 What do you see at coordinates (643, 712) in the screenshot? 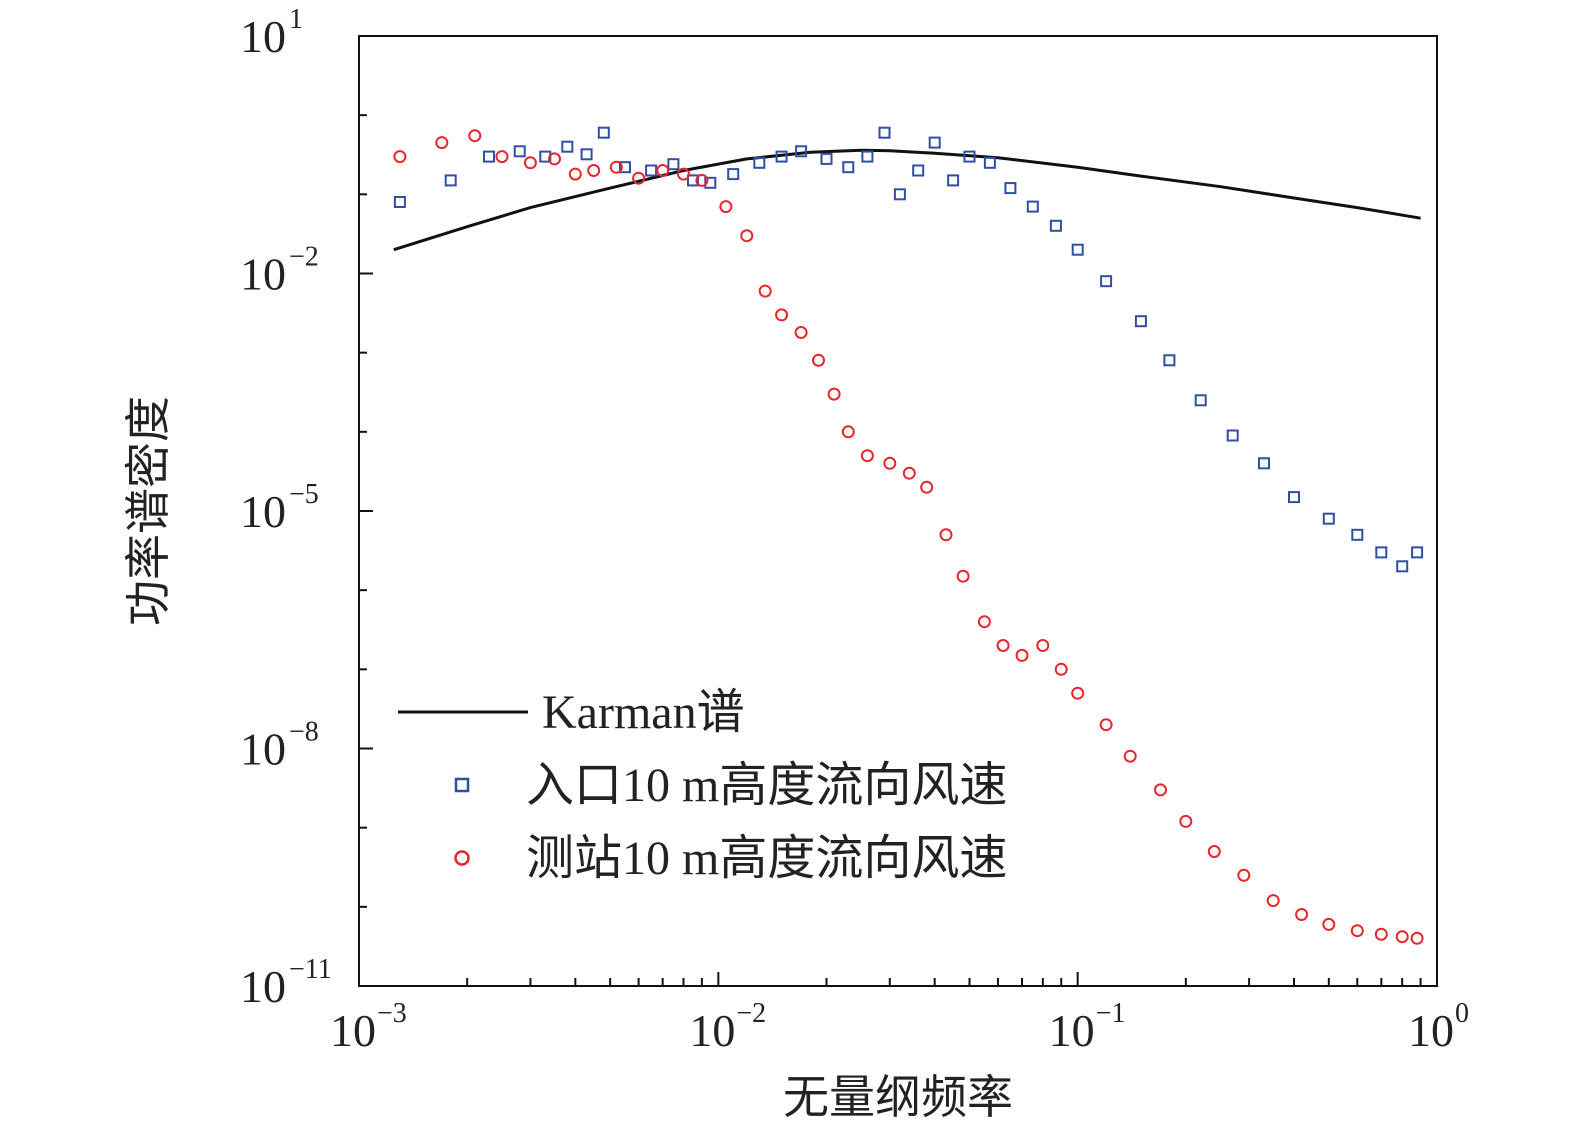
I see `legend-karman-label: Karman谱` at bounding box center [643, 712].